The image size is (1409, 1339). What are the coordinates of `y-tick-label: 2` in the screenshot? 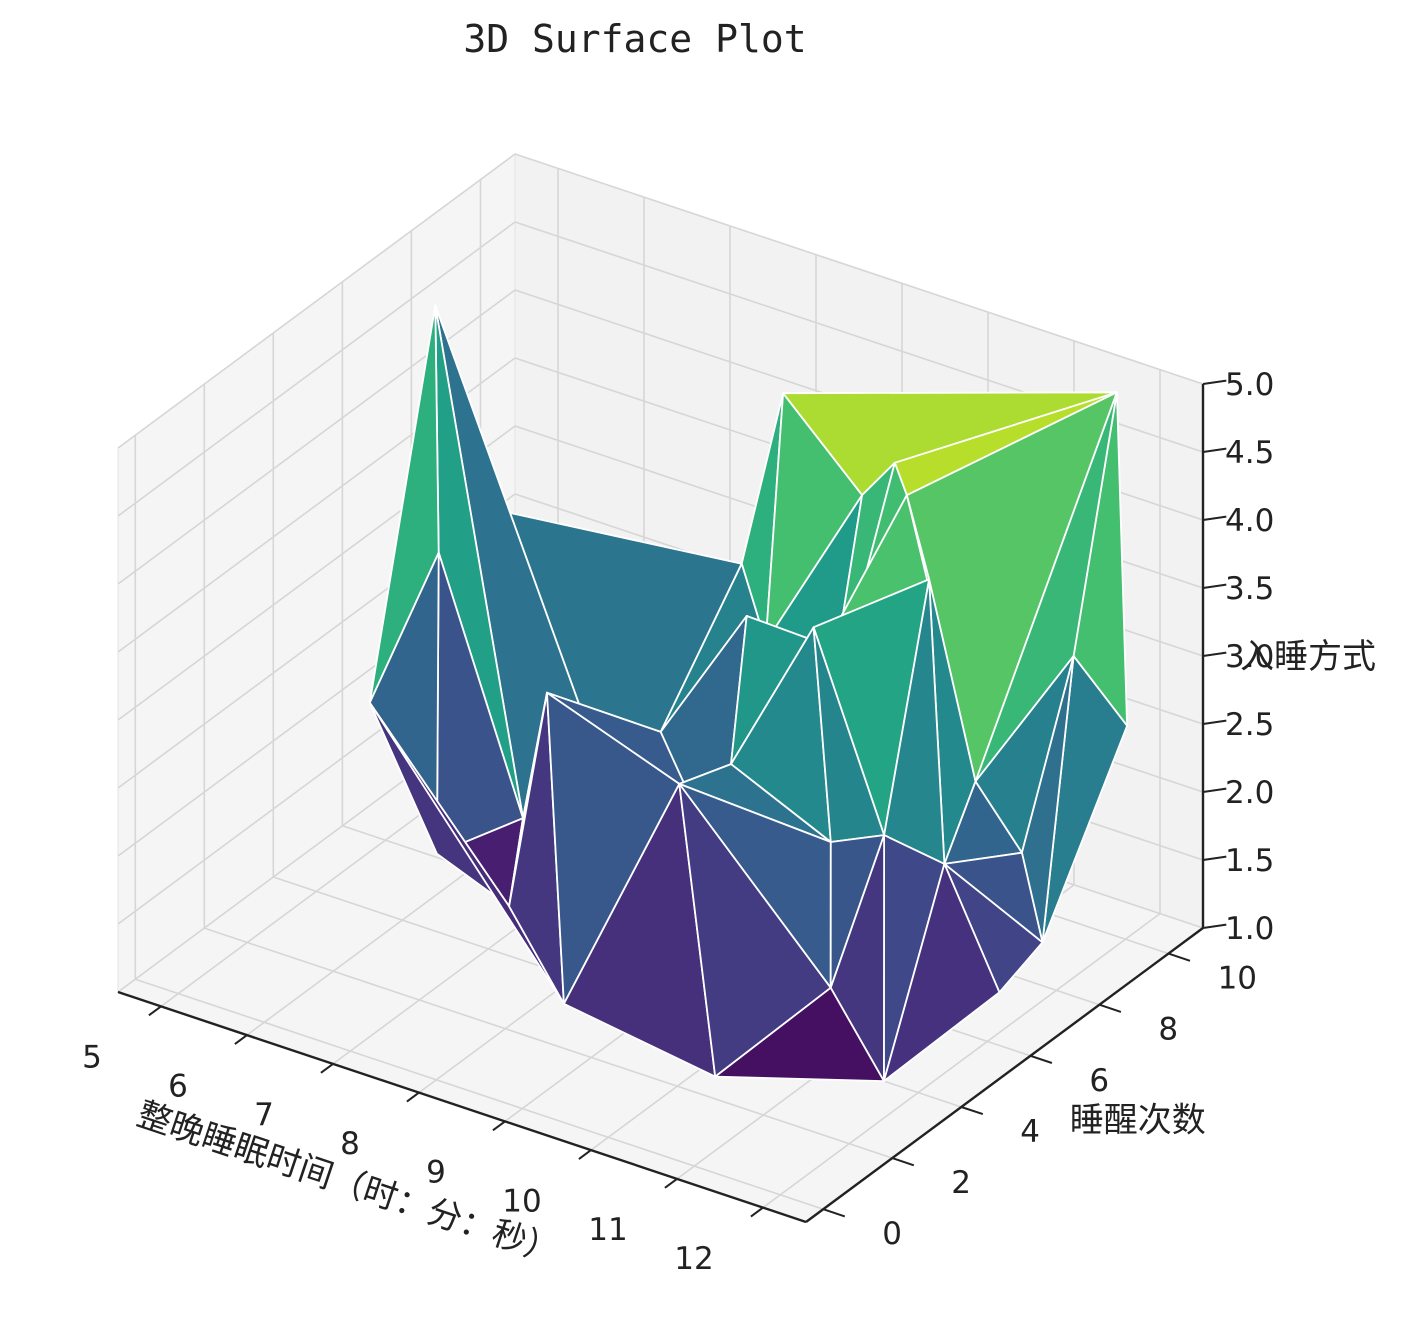 It's located at (961, 1183).